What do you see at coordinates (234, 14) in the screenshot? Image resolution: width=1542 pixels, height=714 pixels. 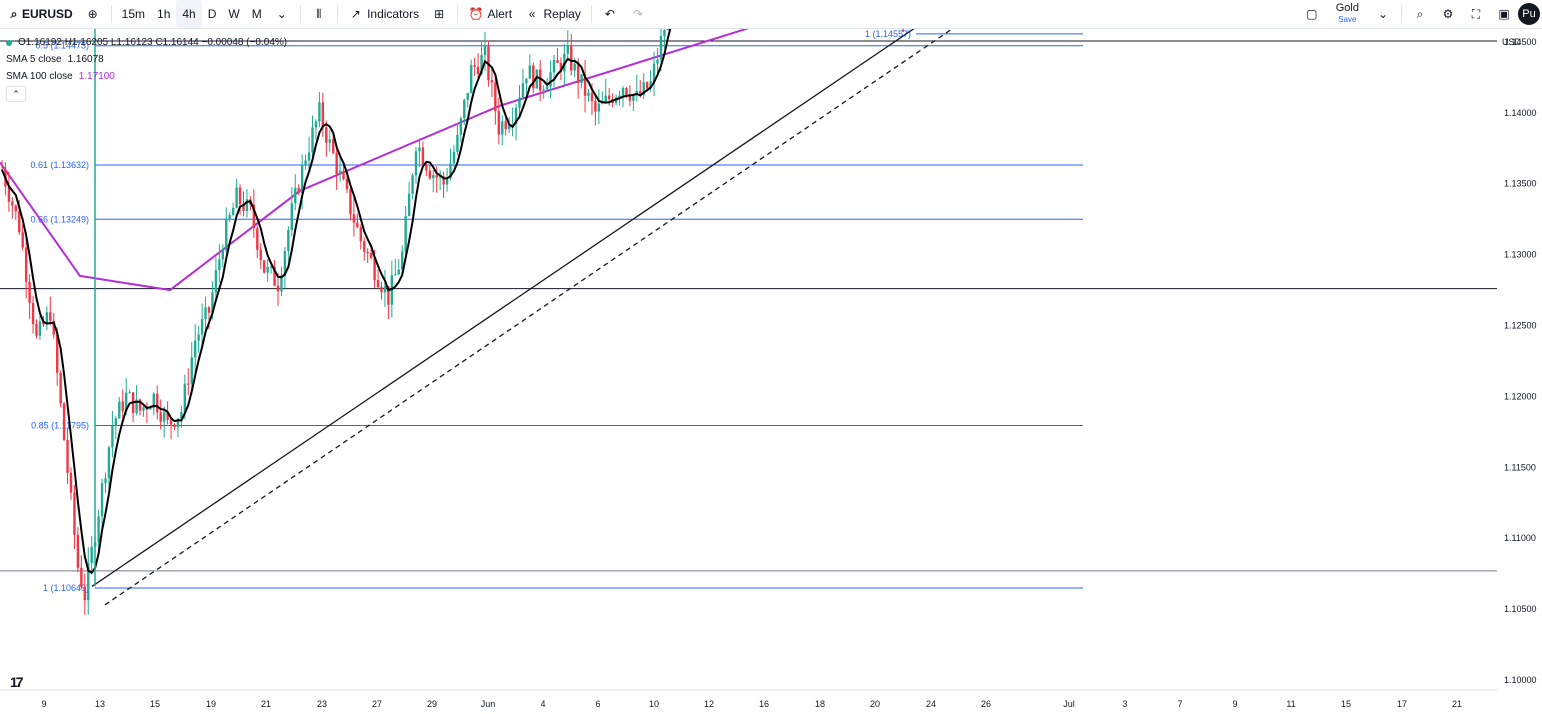 I see `interval-w: W` at bounding box center [234, 14].